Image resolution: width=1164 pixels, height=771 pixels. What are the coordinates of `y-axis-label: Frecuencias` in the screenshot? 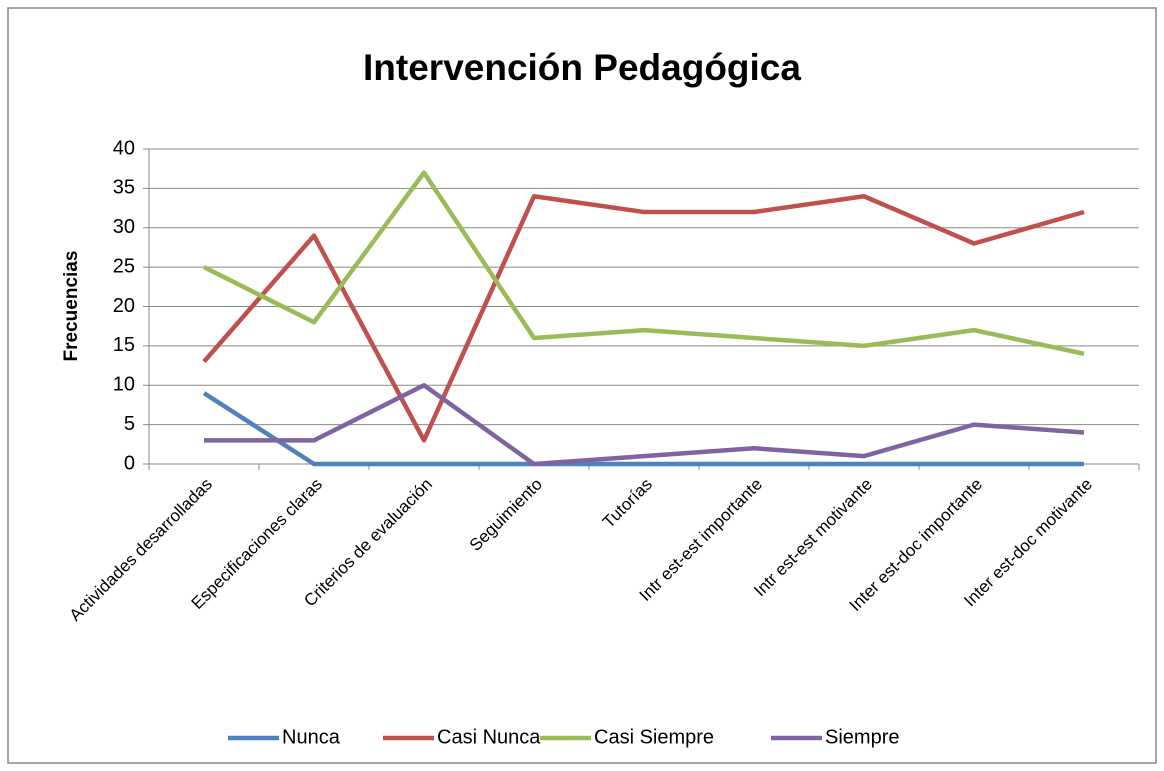 It's located at (71, 306).